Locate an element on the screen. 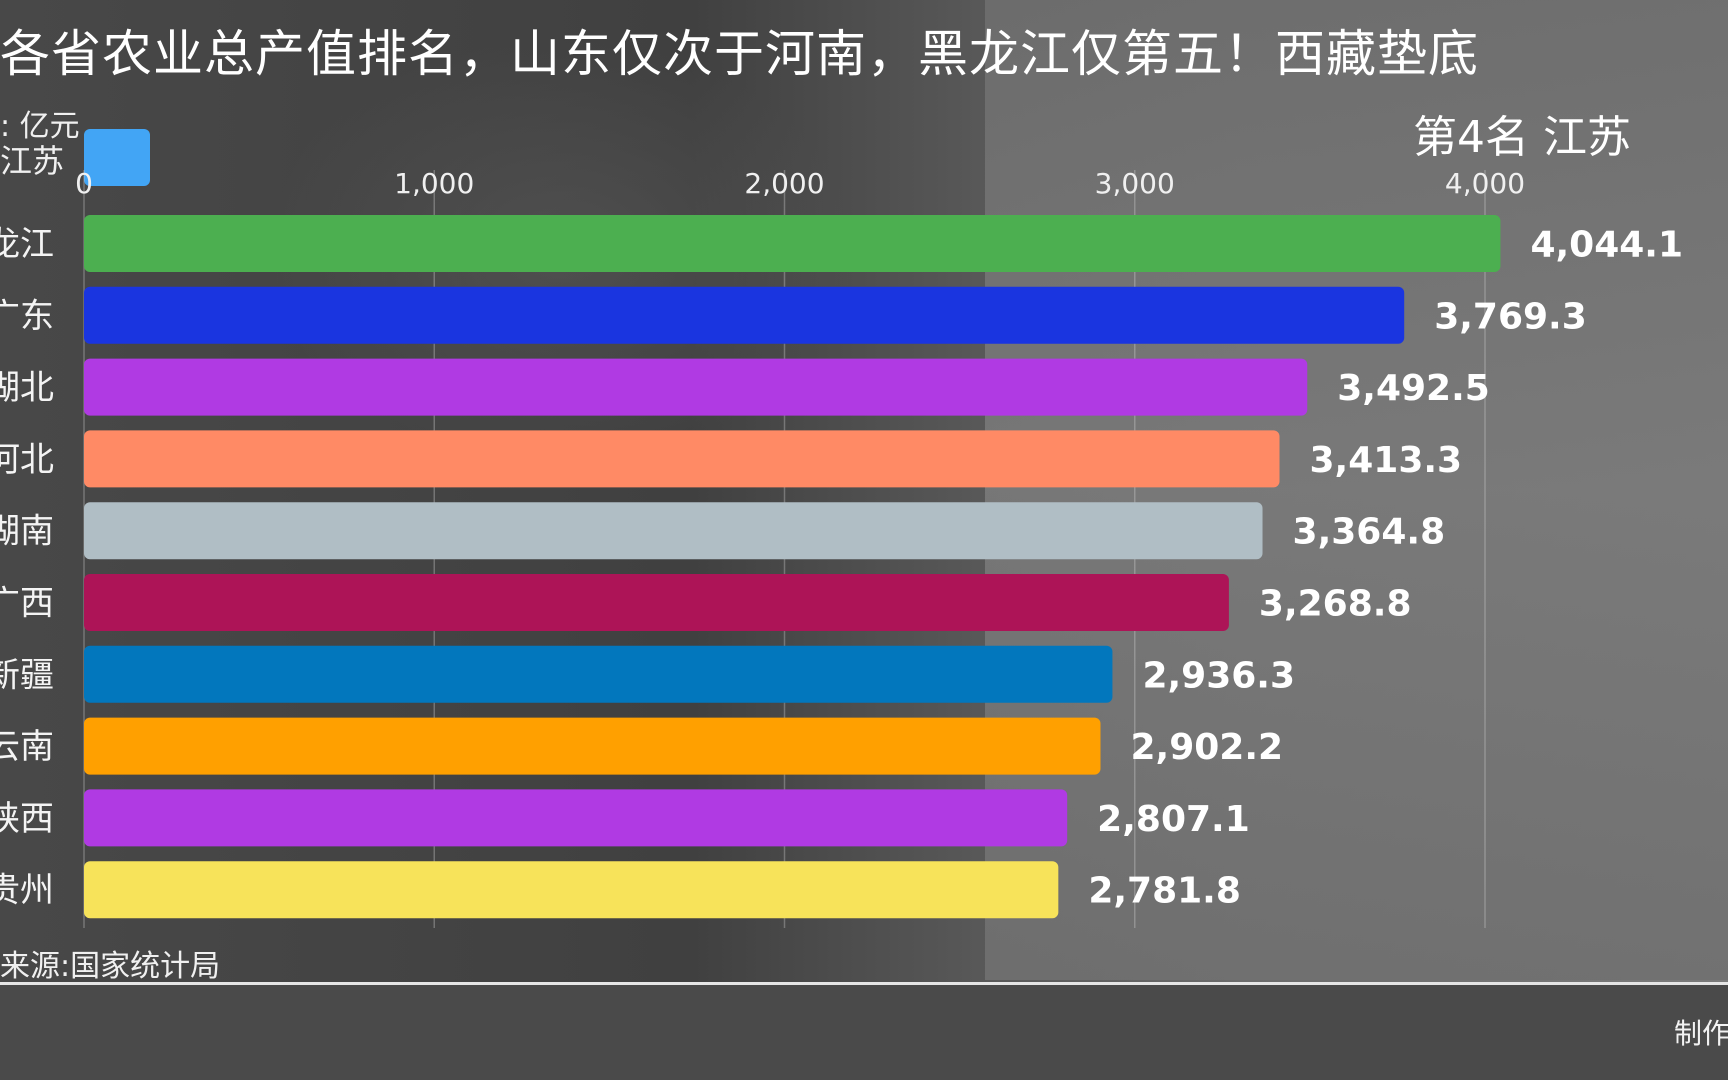 Image resolution: width=1728 pixels, height=1080 pixels. value-label: 2,936.3 is located at coordinates (1218, 675).